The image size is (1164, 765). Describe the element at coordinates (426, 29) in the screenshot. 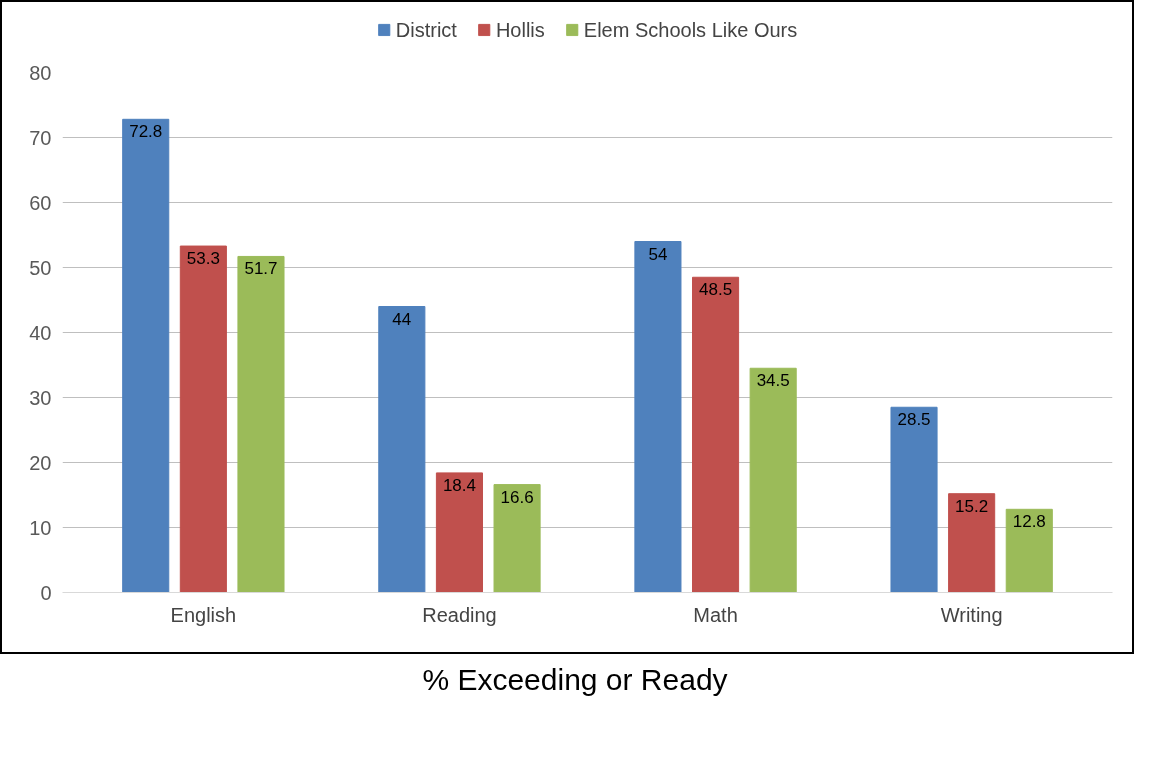

I see `legend-label: District` at that location.